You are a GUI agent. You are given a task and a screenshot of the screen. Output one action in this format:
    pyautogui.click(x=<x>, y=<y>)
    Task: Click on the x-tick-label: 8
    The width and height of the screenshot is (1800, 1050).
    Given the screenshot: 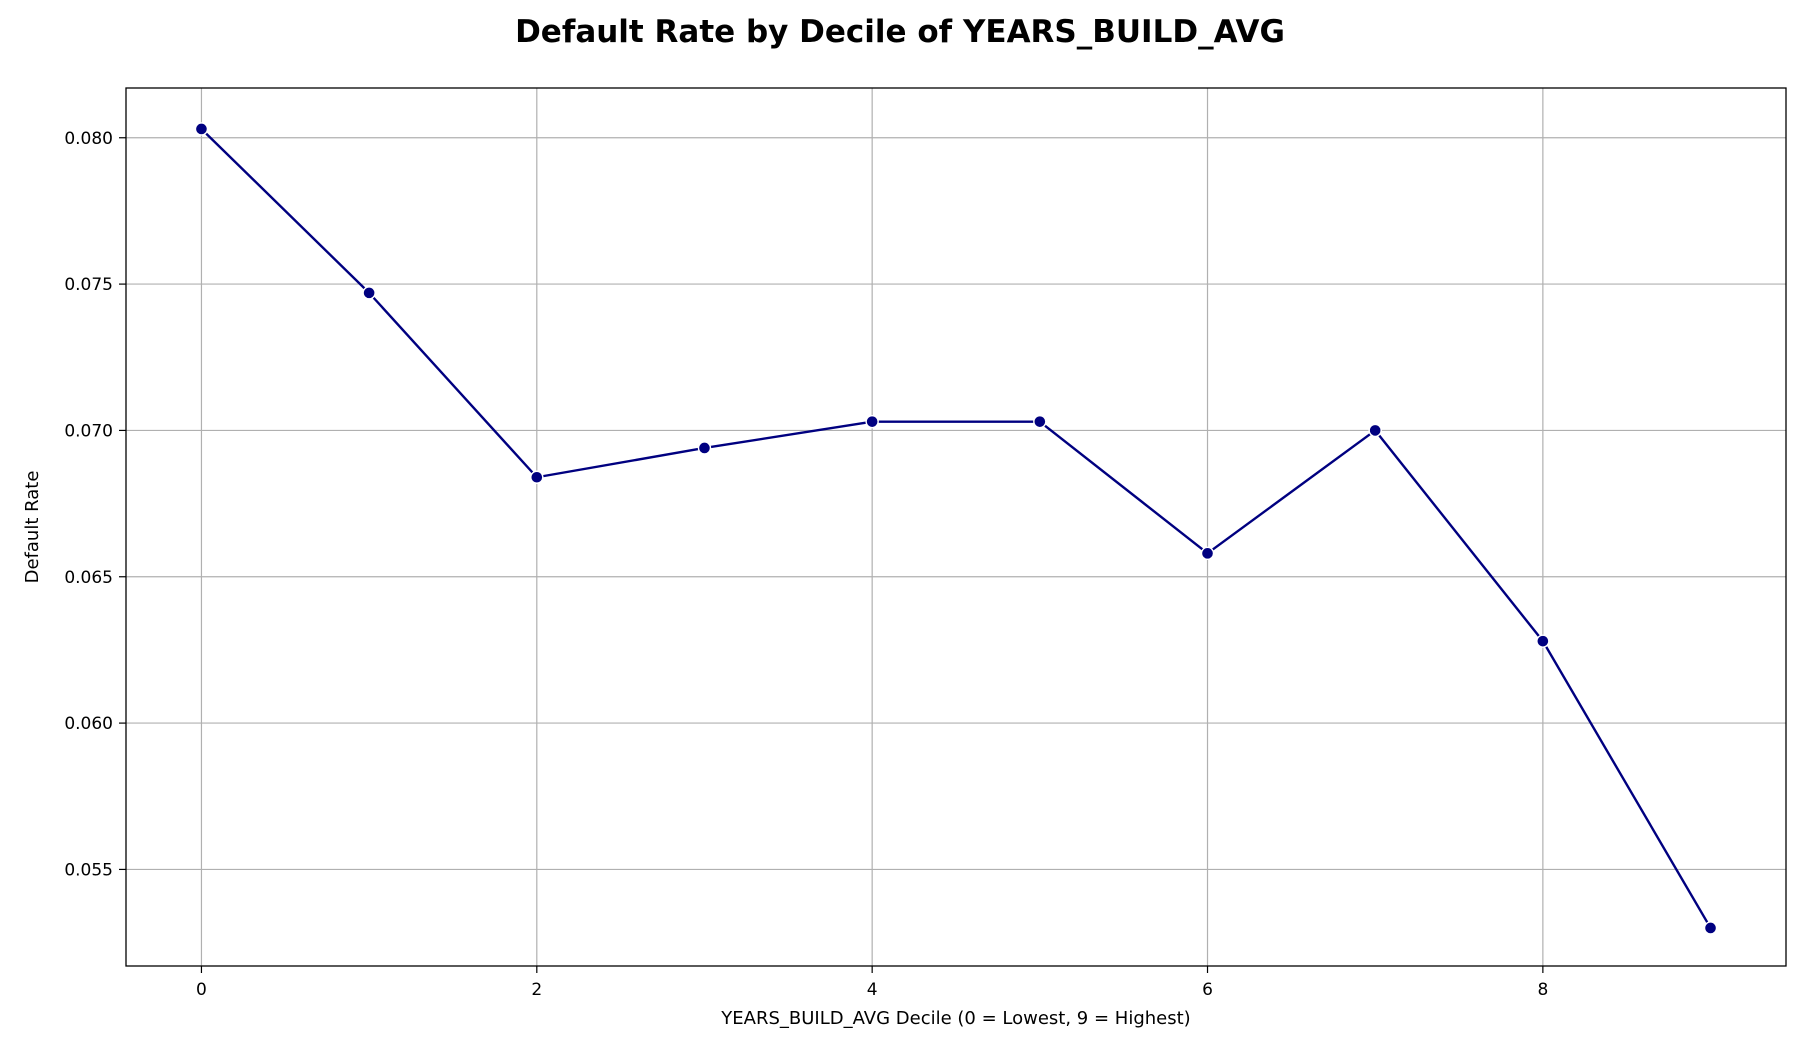 What is the action you would take?
    pyautogui.click(x=1542, y=990)
    